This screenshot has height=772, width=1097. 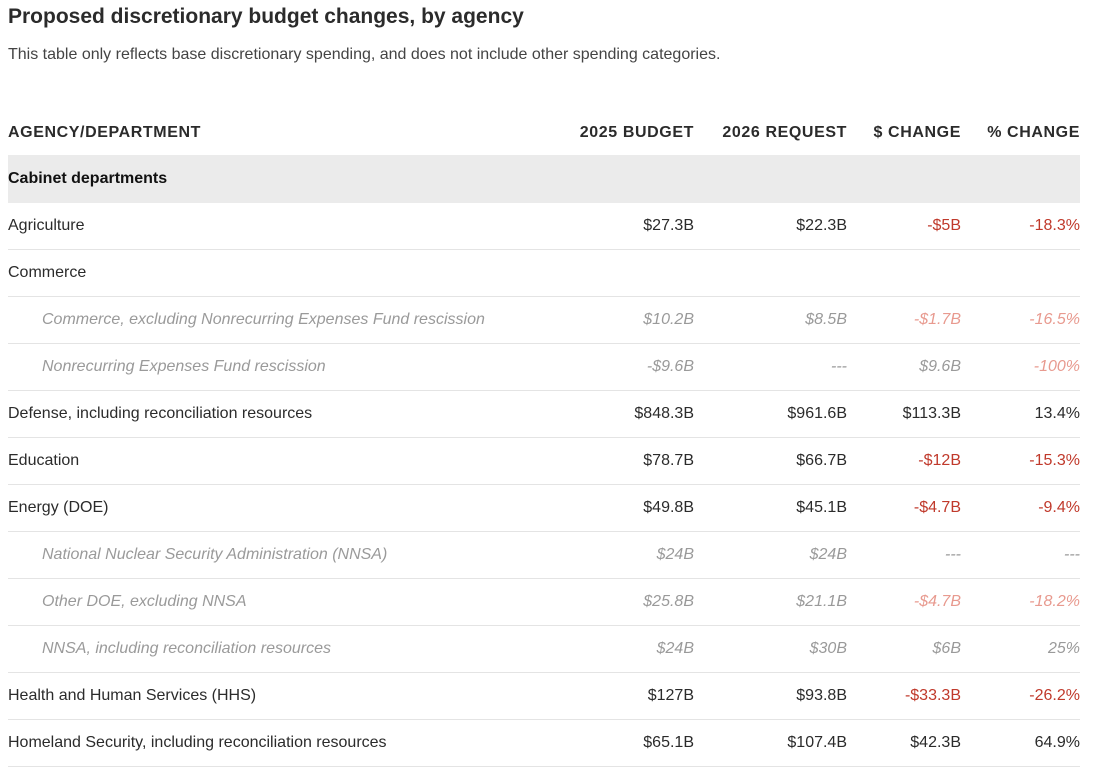 I want to click on dollar-change: -$33.3B, so click(x=904, y=696).